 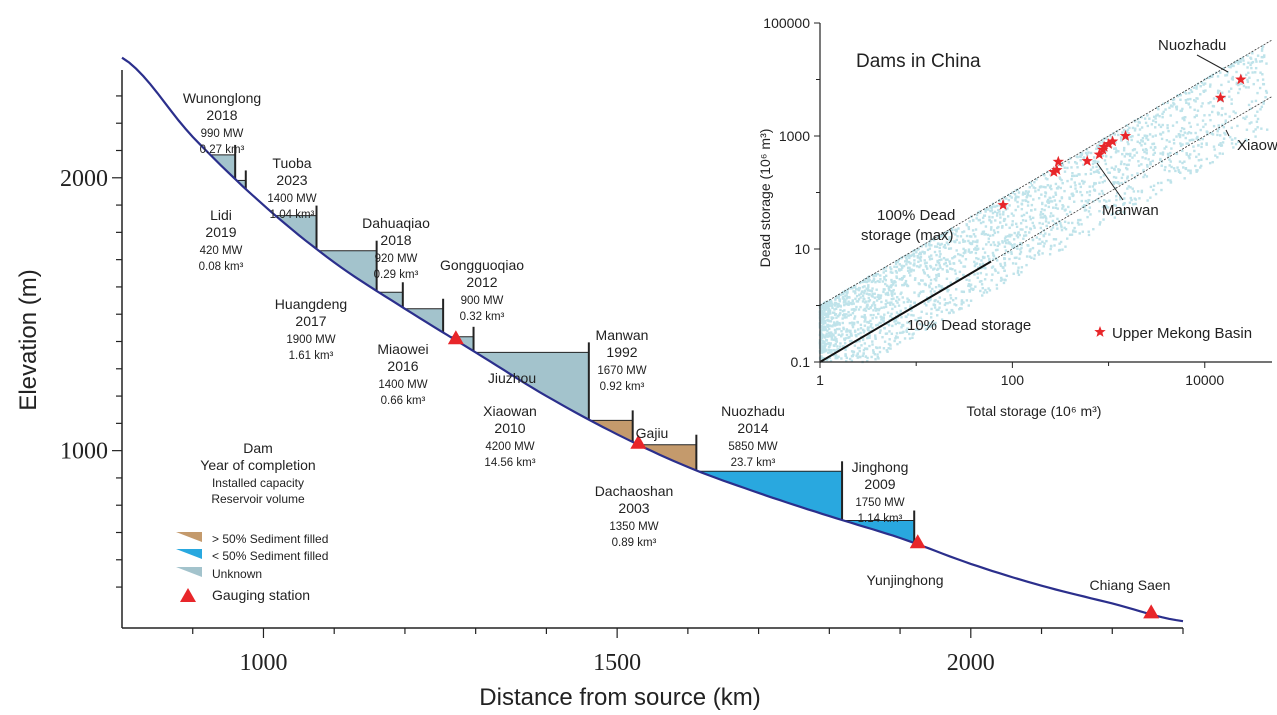 I want to click on dam-year: 2014, so click(x=752, y=428).